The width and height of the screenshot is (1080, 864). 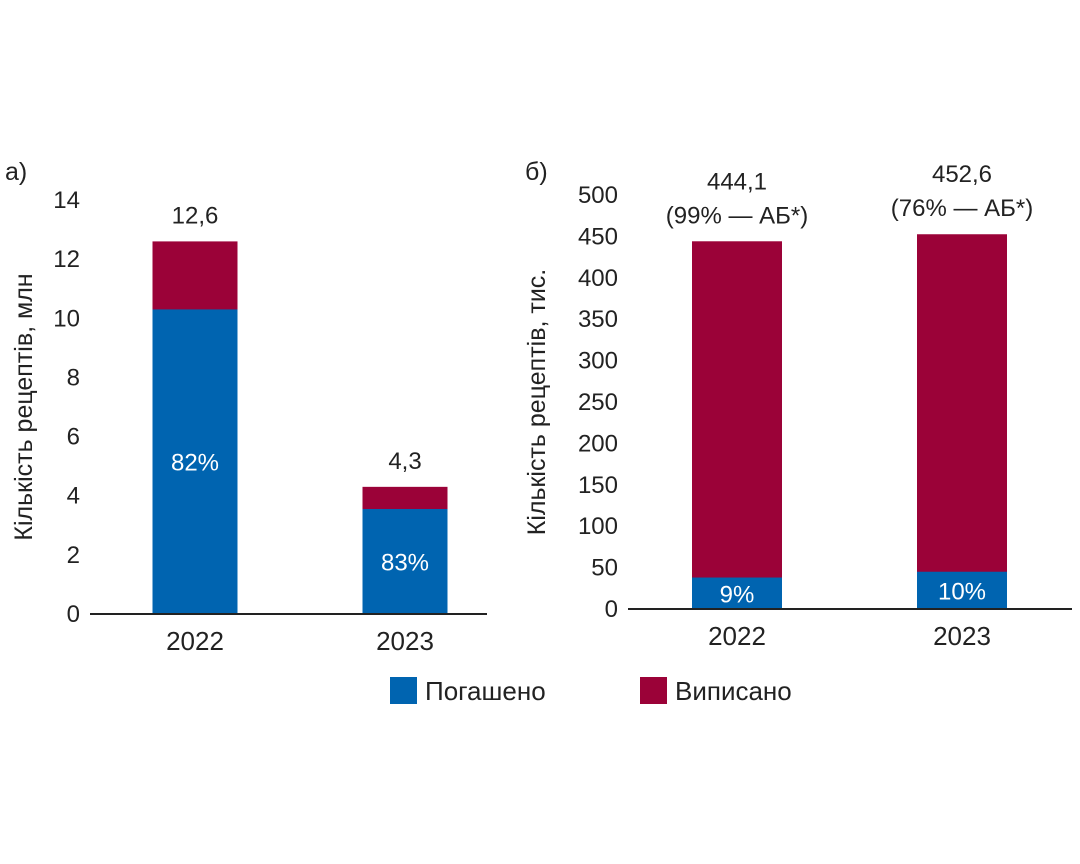 What do you see at coordinates (598, 361) in the screenshot?
I see `chart2-y-tick-label-6: 300` at bounding box center [598, 361].